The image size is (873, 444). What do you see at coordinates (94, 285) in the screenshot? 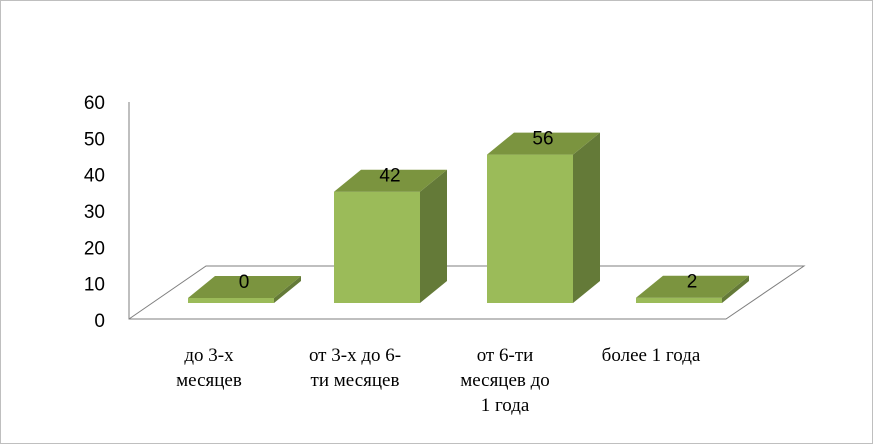
I see `y-tick-label: 10` at bounding box center [94, 285].